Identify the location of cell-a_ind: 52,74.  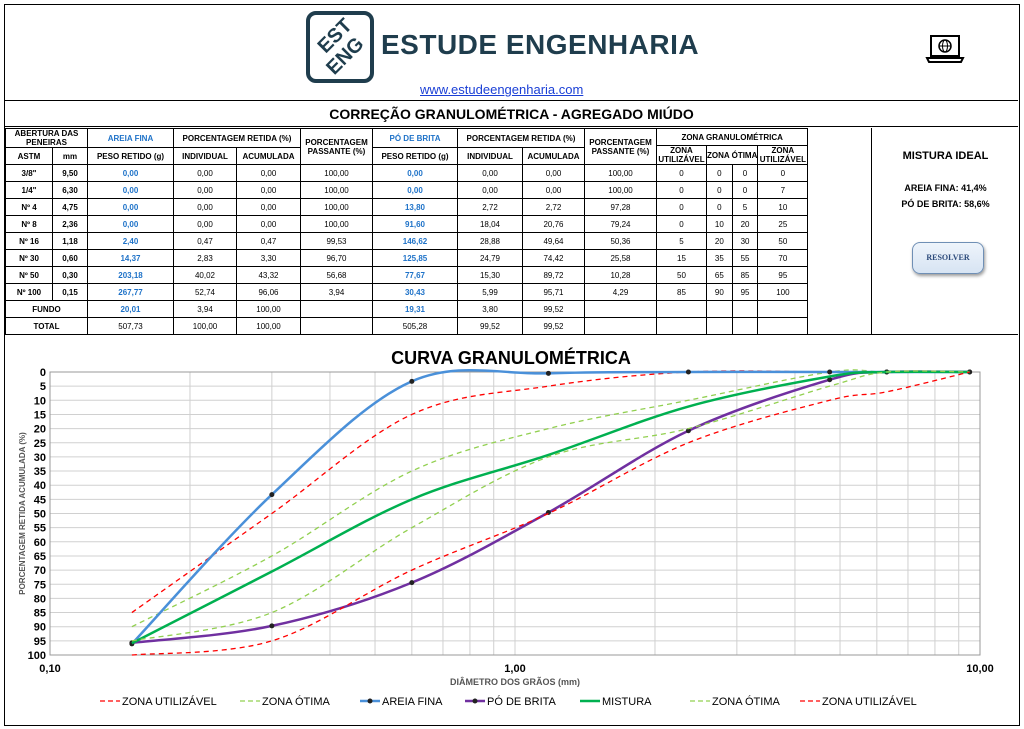
(205, 292).